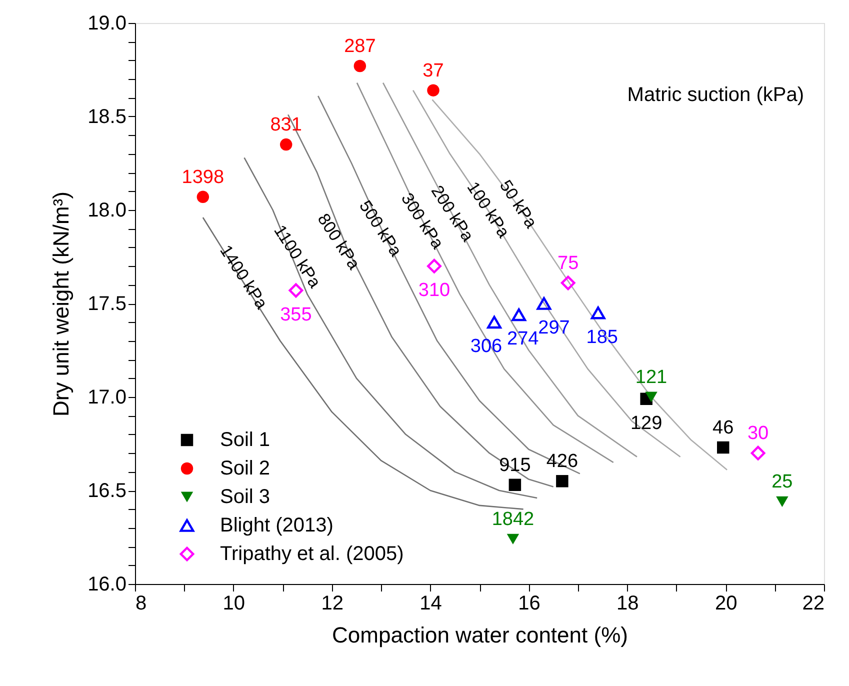 This screenshot has width=849, height=686. I want to click on annotation: 1398, so click(203, 177).